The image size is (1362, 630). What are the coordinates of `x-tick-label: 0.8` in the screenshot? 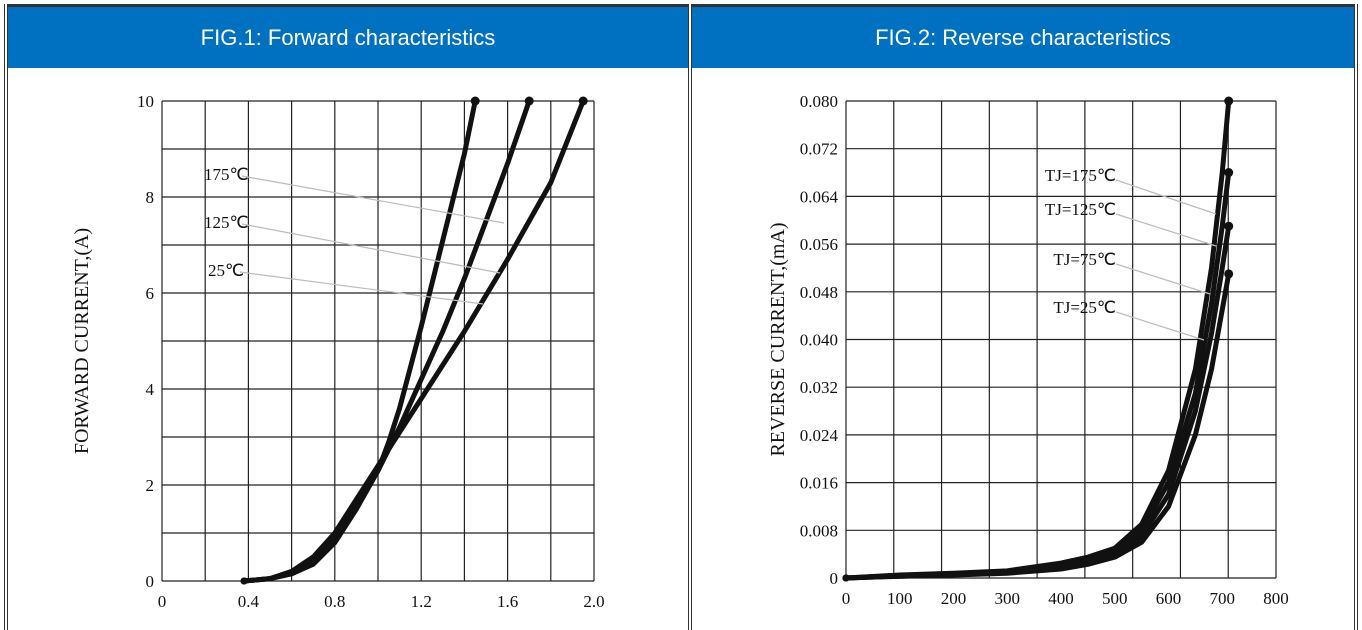 It's located at (334, 601).